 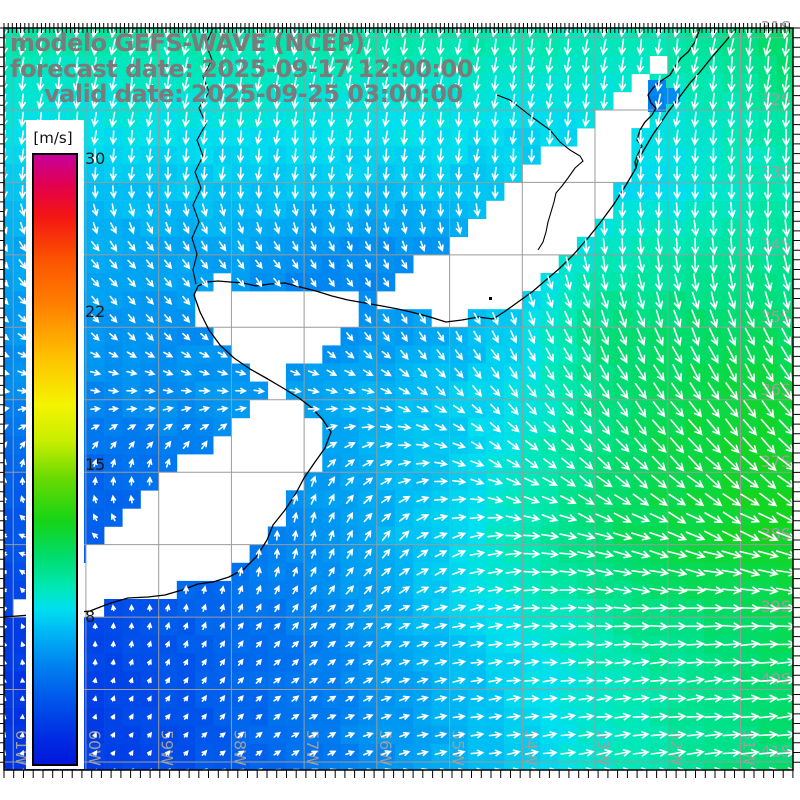 I want to click on lon-label: 59W, so click(x=167, y=748).